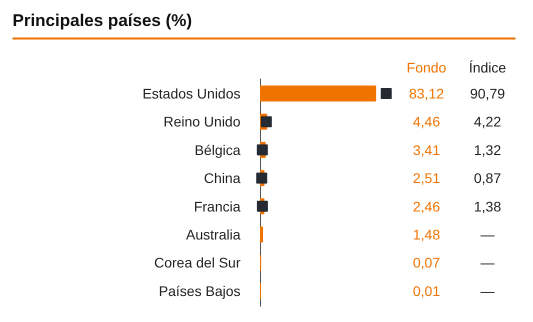  What do you see at coordinates (426, 290) in the screenshot?
I see `data-label: 0,01` at bounding box center [426, 290].